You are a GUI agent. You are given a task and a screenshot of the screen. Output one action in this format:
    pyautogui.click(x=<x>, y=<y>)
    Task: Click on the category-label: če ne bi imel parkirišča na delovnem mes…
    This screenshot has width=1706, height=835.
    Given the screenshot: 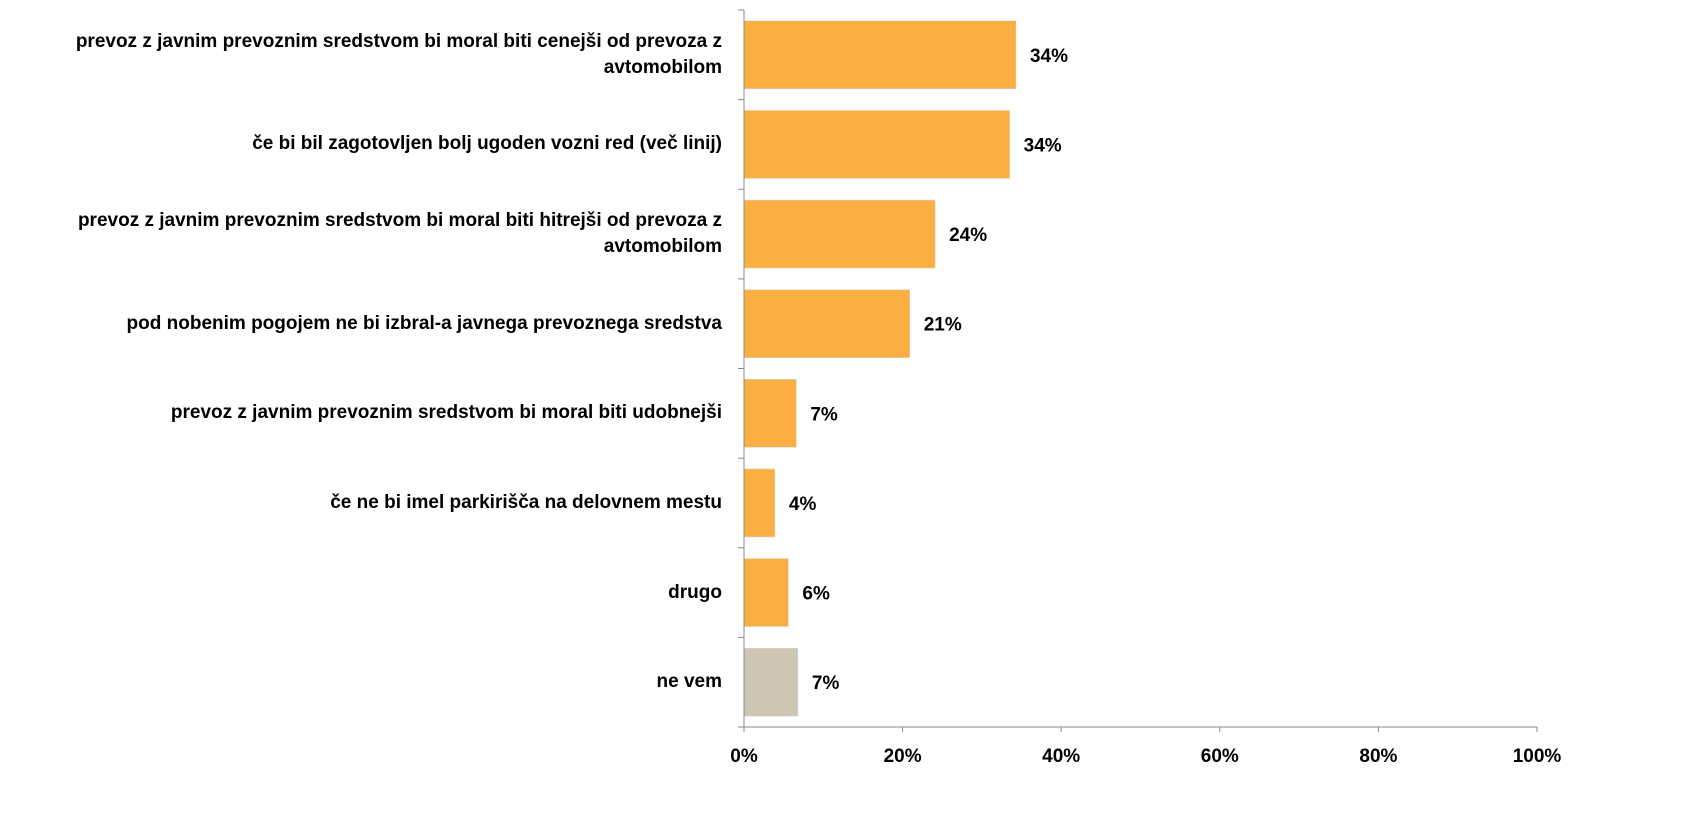 What is the action you would take?
    pyautogui.click(x=526, y=502)
    